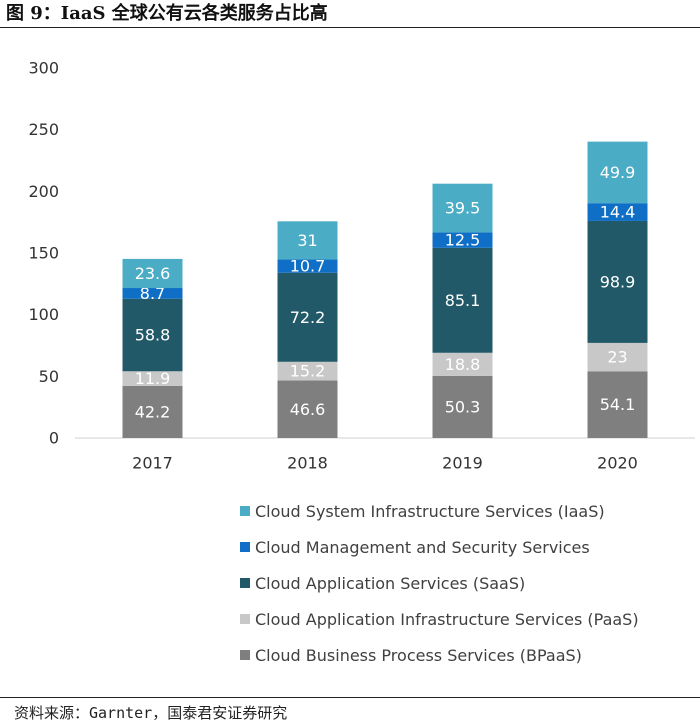 This screenshot has height=727, width=700. What do you see at coordinates (54, 438) in the screenshot?
I see `y-tick-label: 0` at bounding box center [54, 438].